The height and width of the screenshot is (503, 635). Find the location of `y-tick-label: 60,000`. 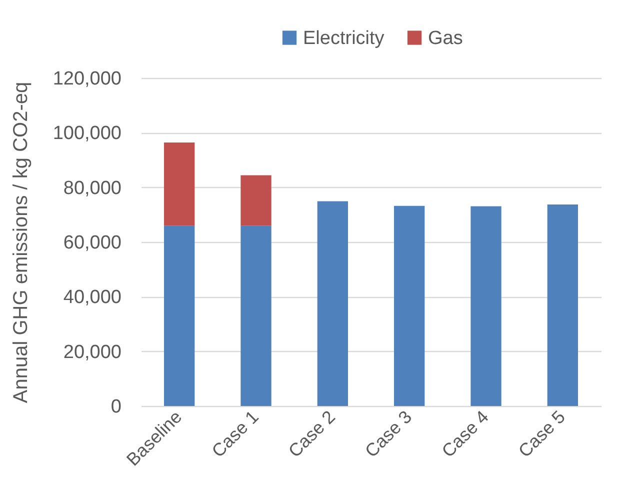

y-tick-label: 60,000 is located at coordinates (92, 243).